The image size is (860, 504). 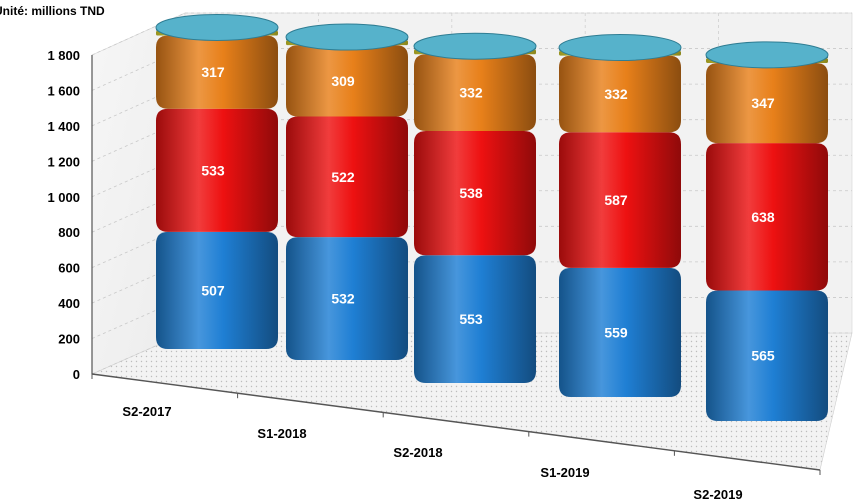 What do you see at coordinates (63, 126) in the screenshot?
I see `y-tick-label: 1 400` at bounding box center [63, 126].